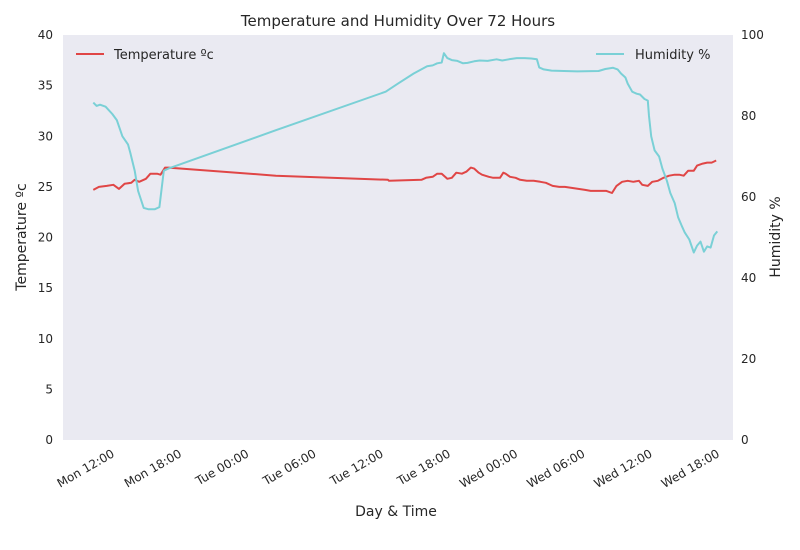 The image size is (800, 550). I want to click on y-tick-label-left: 20, so click(45, 238).